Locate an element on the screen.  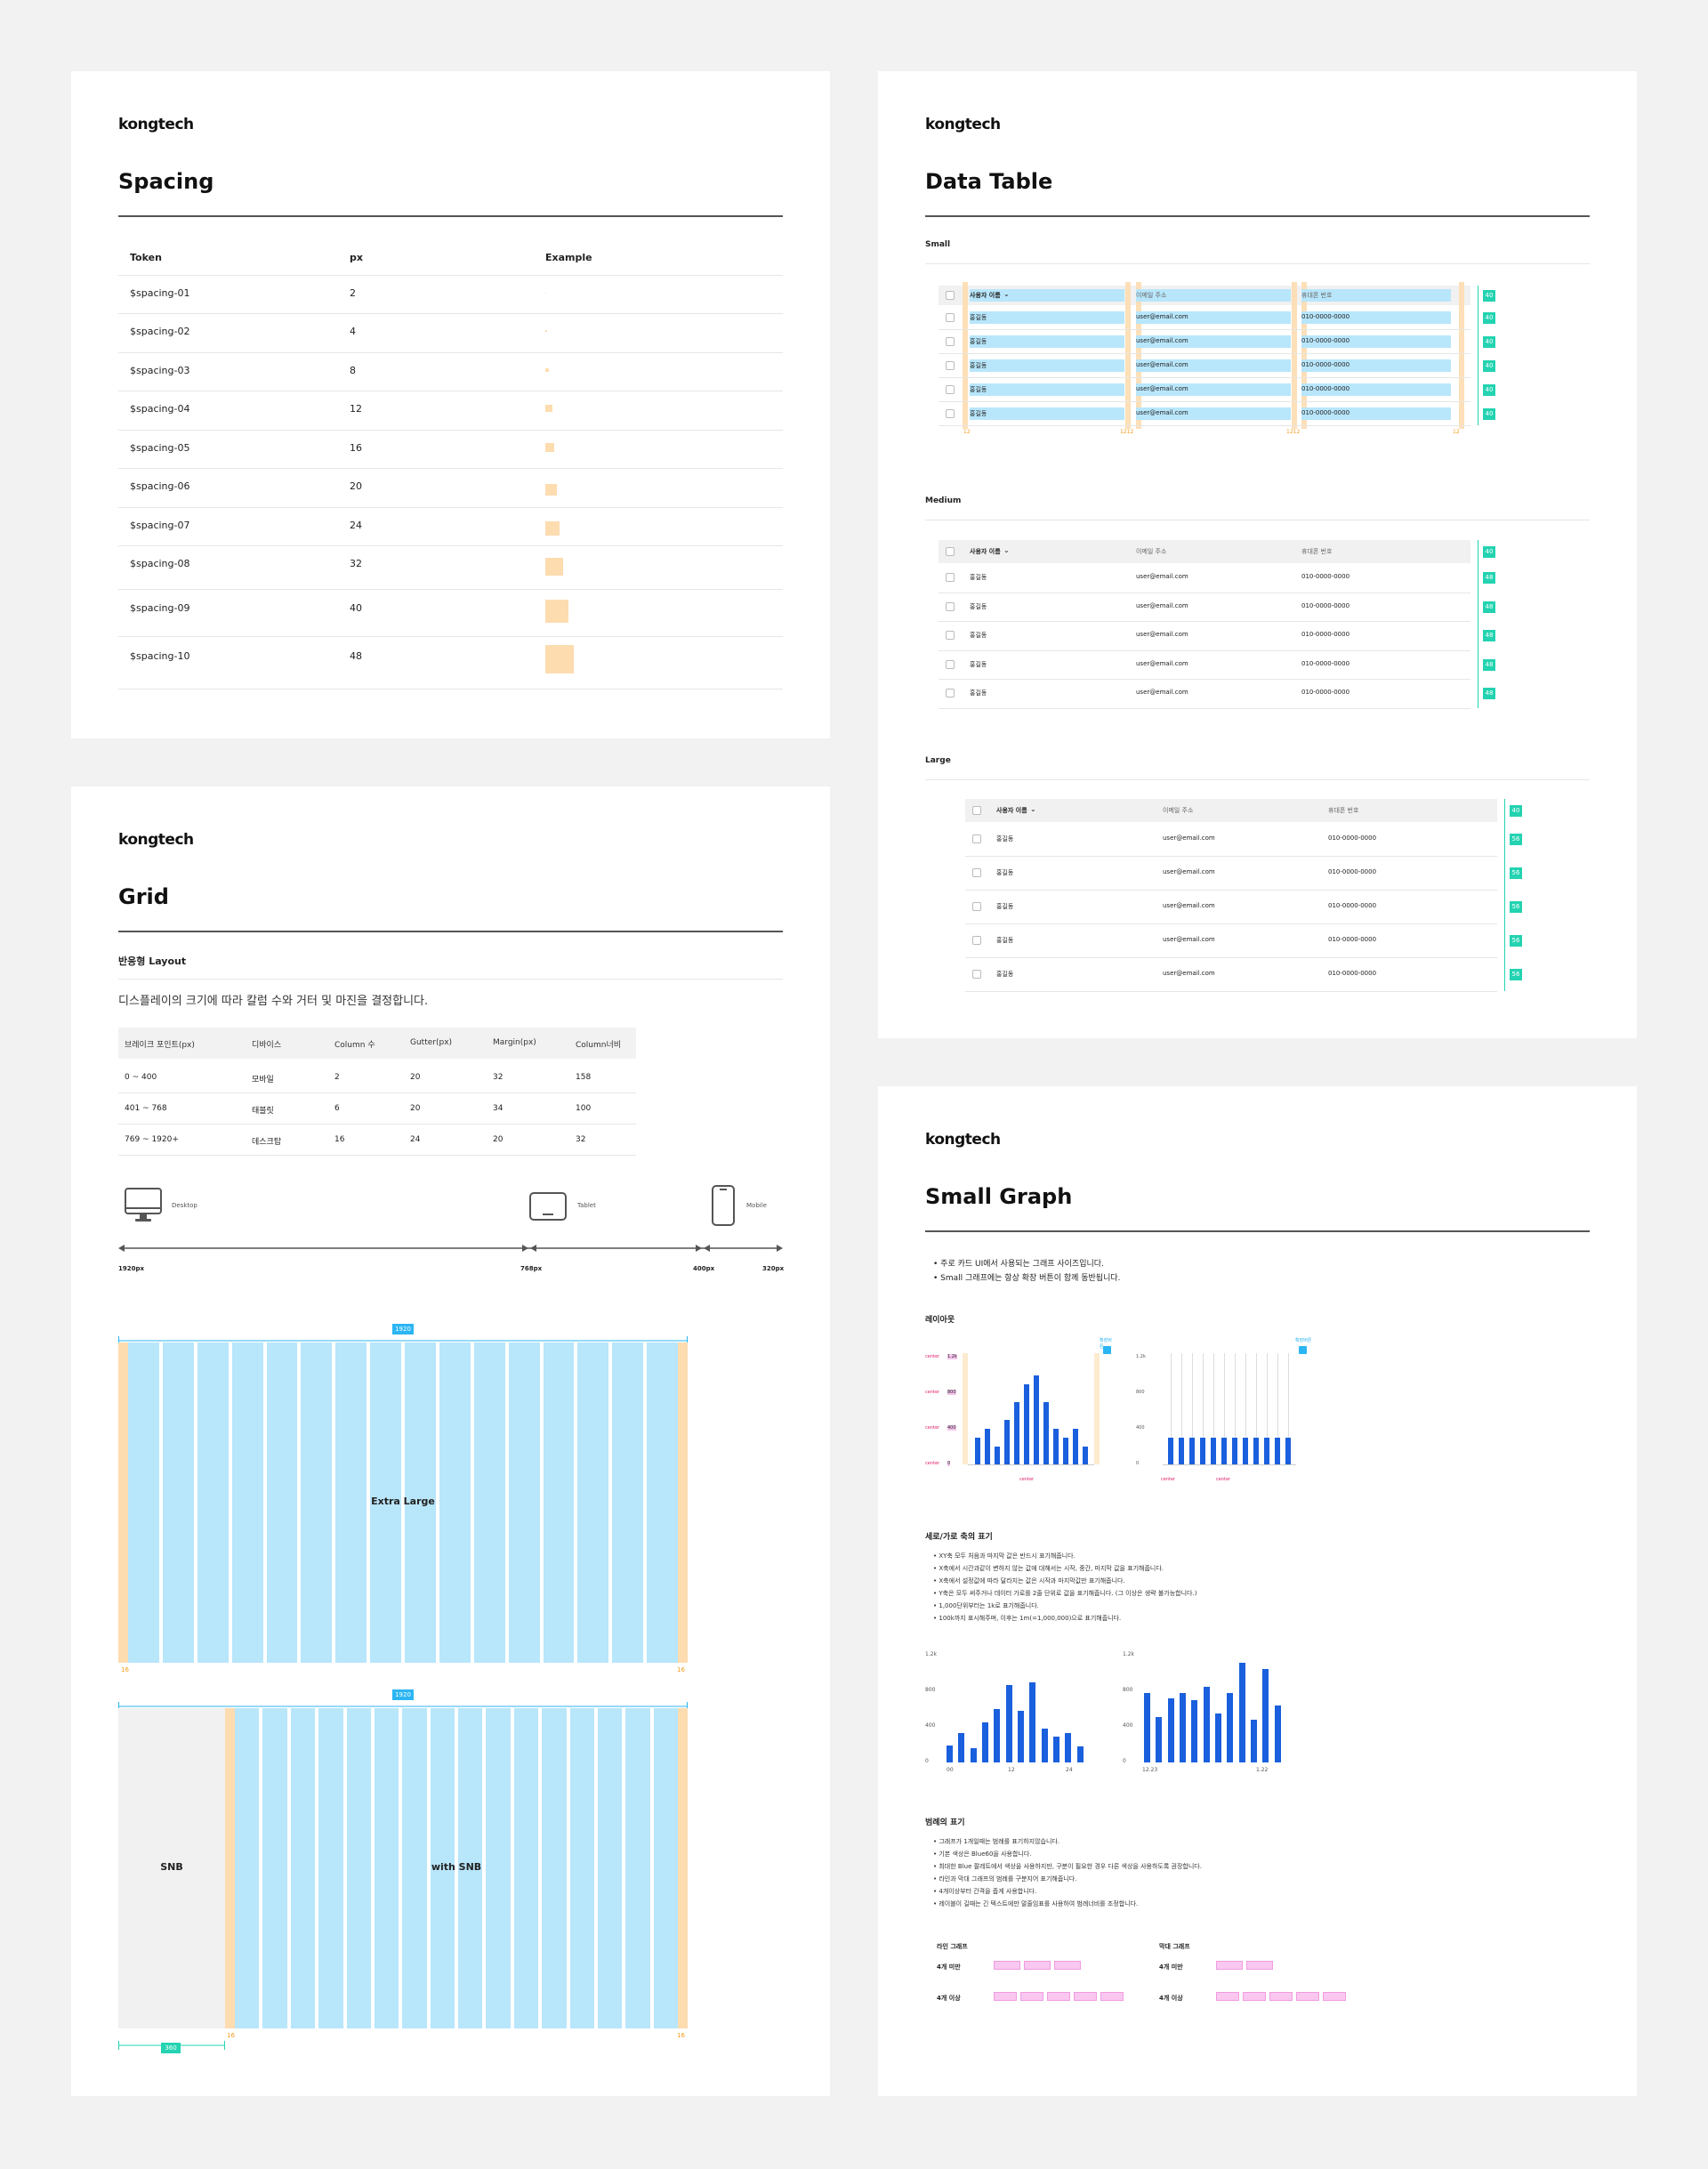
snb-grid-column is located at coordinates (554, 1868).